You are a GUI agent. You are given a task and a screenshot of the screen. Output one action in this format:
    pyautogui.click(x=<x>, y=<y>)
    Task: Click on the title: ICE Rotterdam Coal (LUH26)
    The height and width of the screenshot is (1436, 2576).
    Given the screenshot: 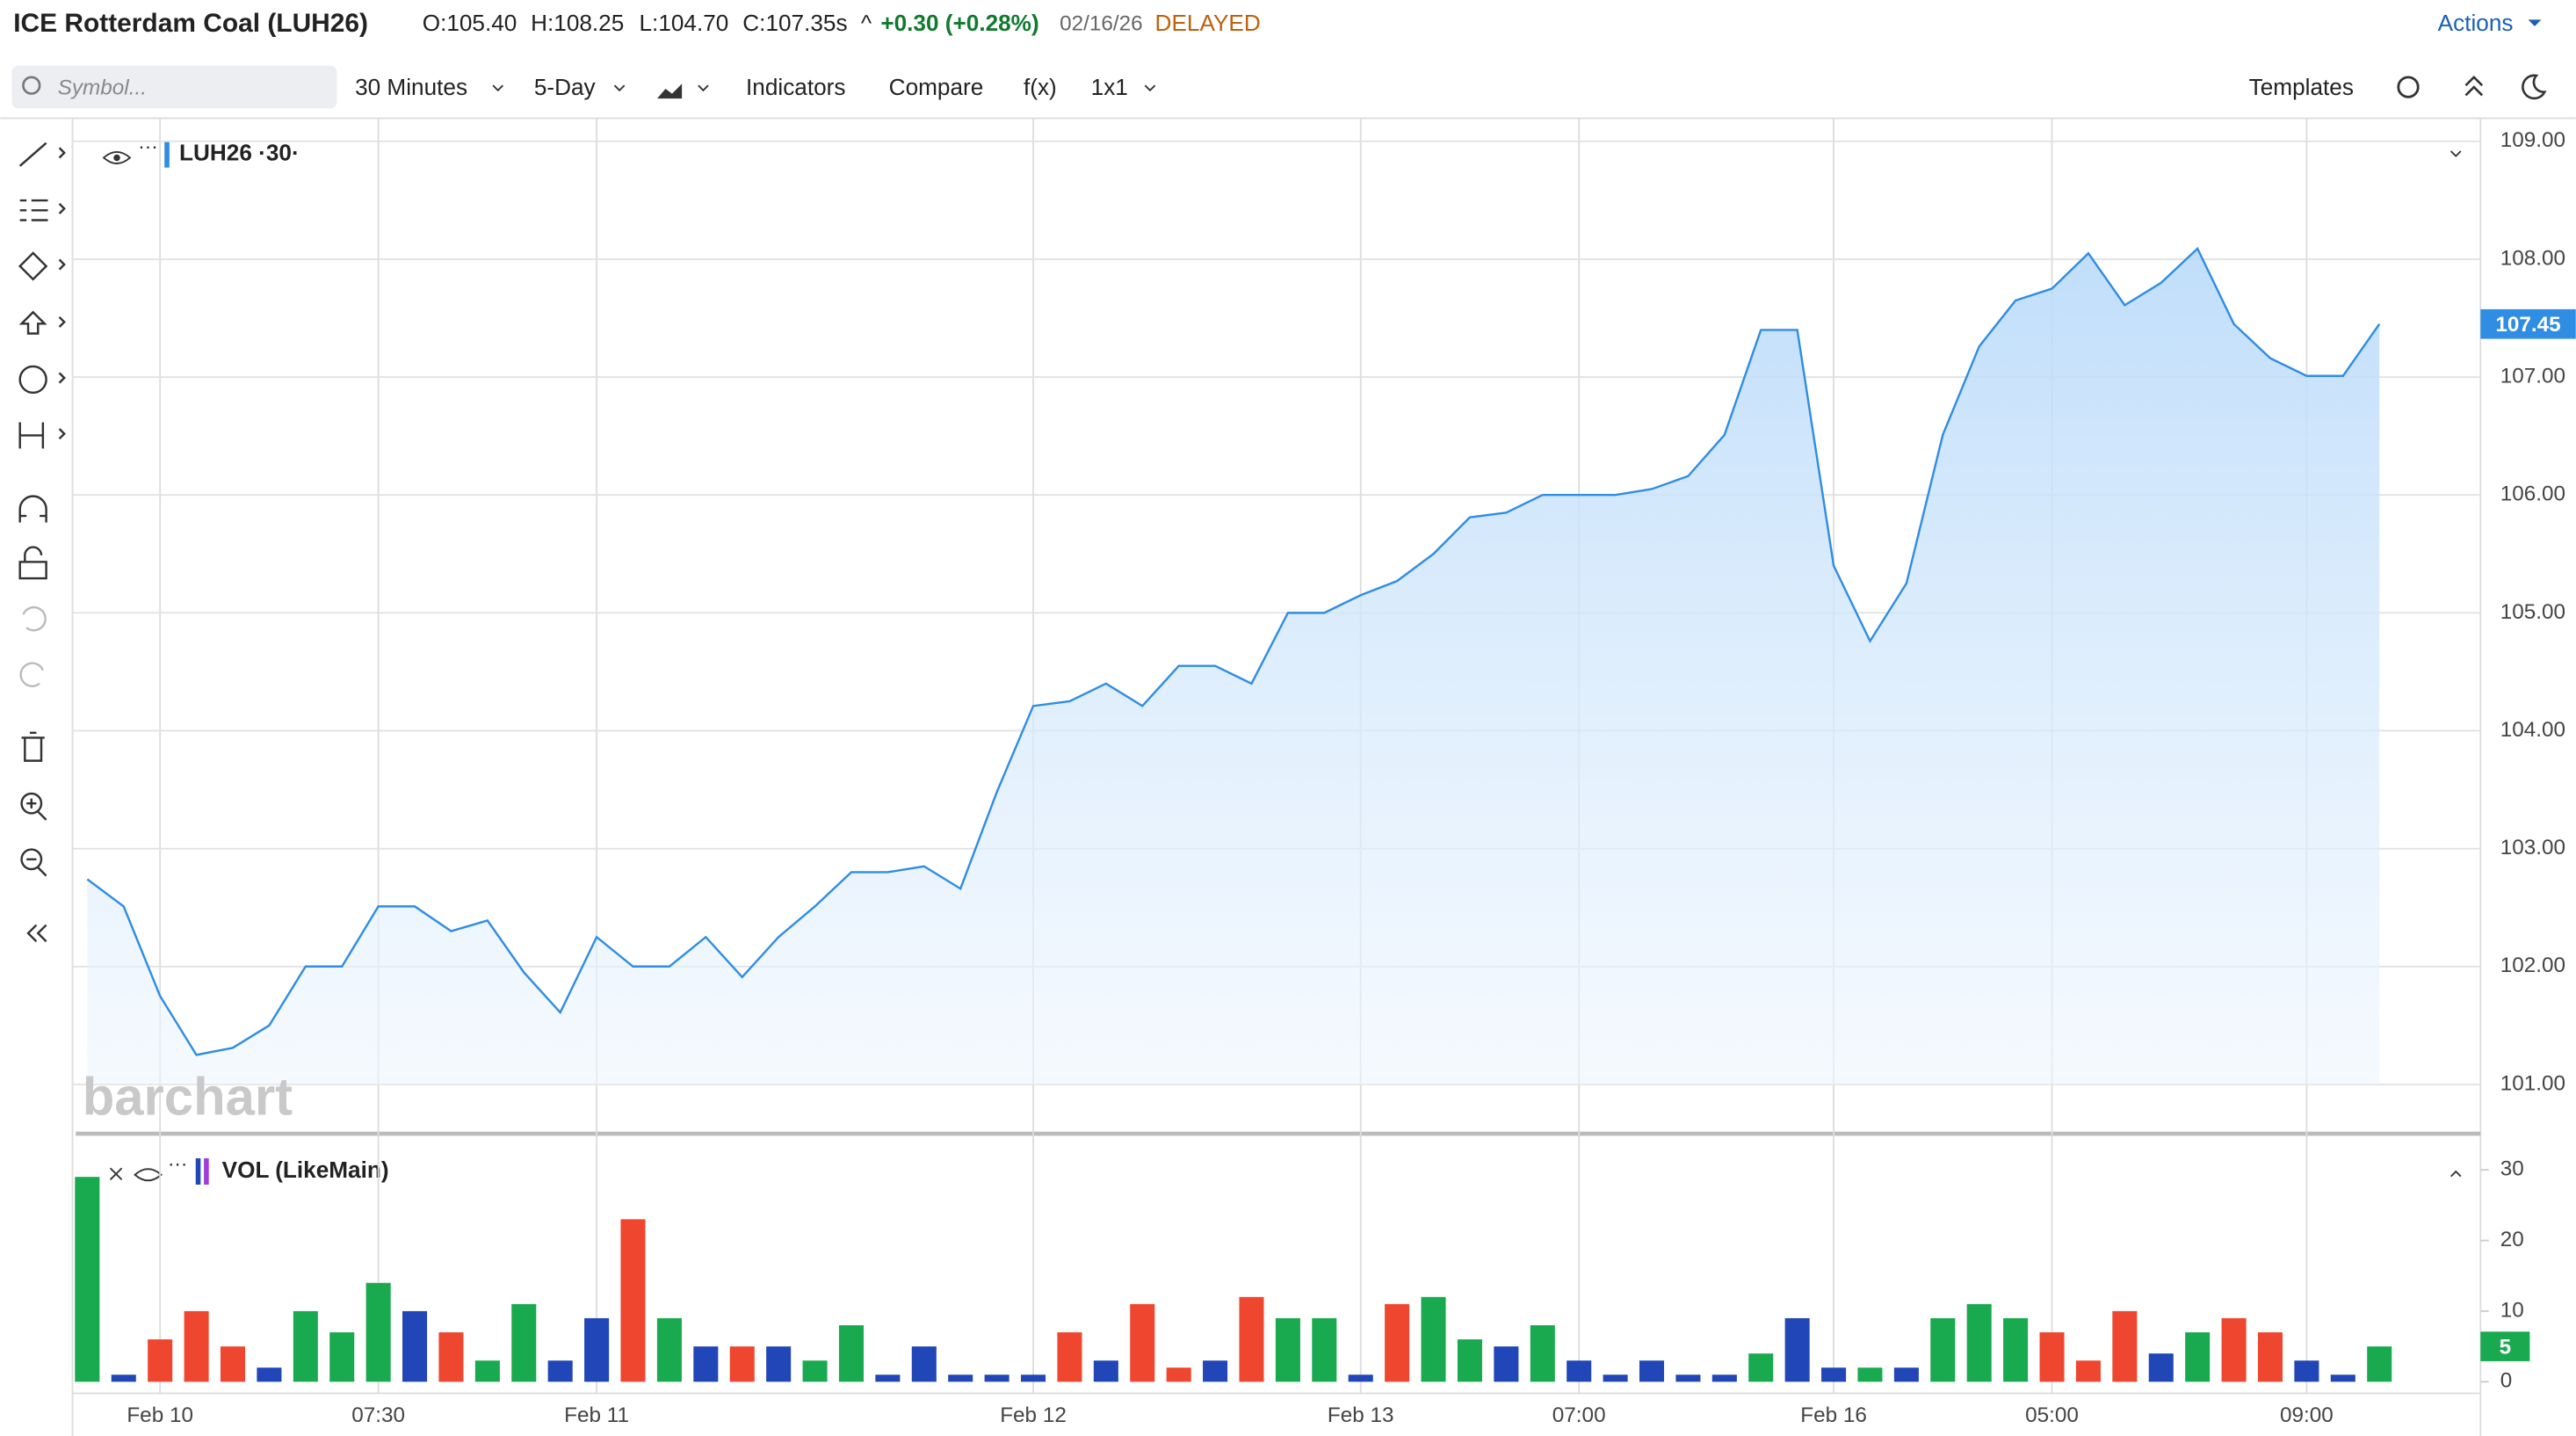 What is the action you would take?
    pyautogui.click(x=190, y=23)
    